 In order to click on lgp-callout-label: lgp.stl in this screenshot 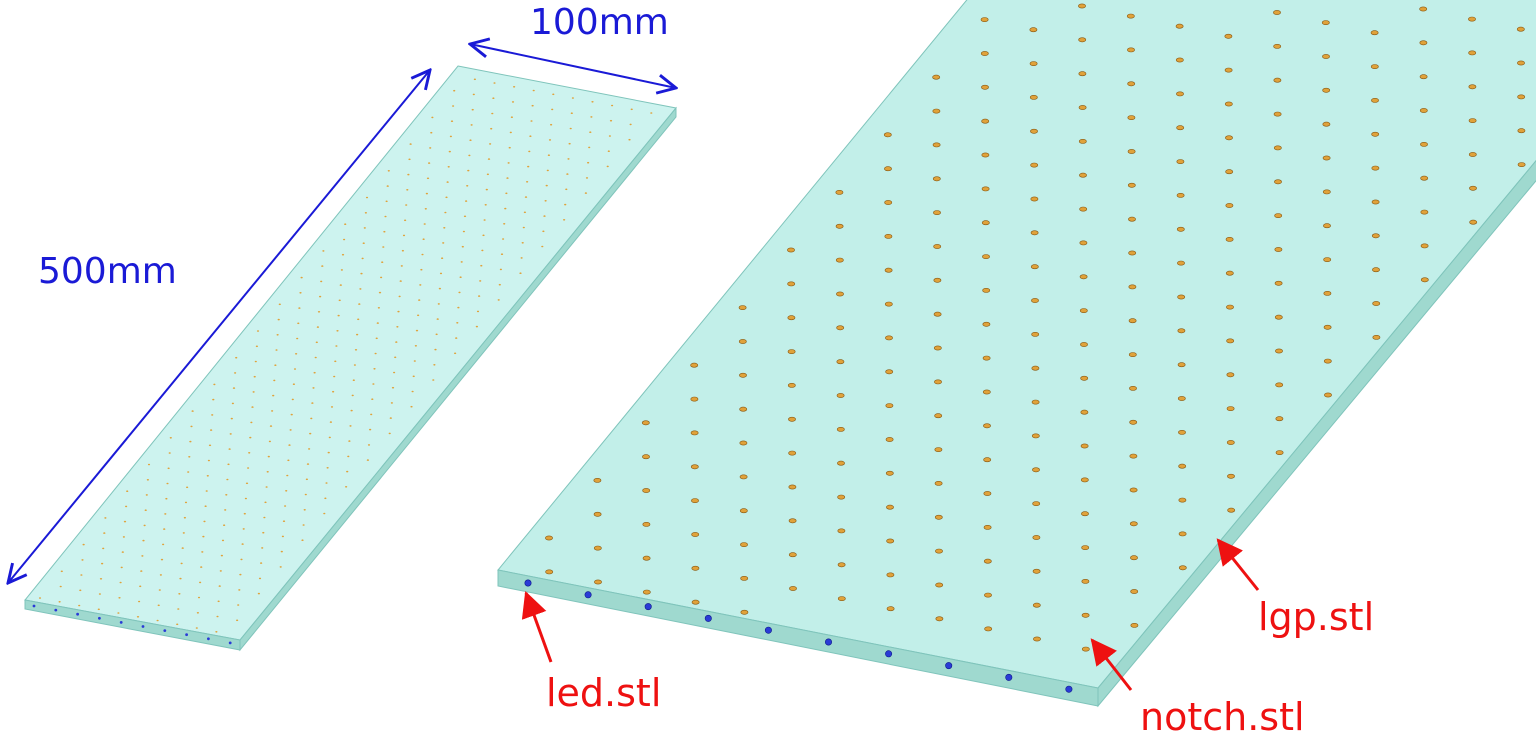, I will do `click(1316, 617)`.